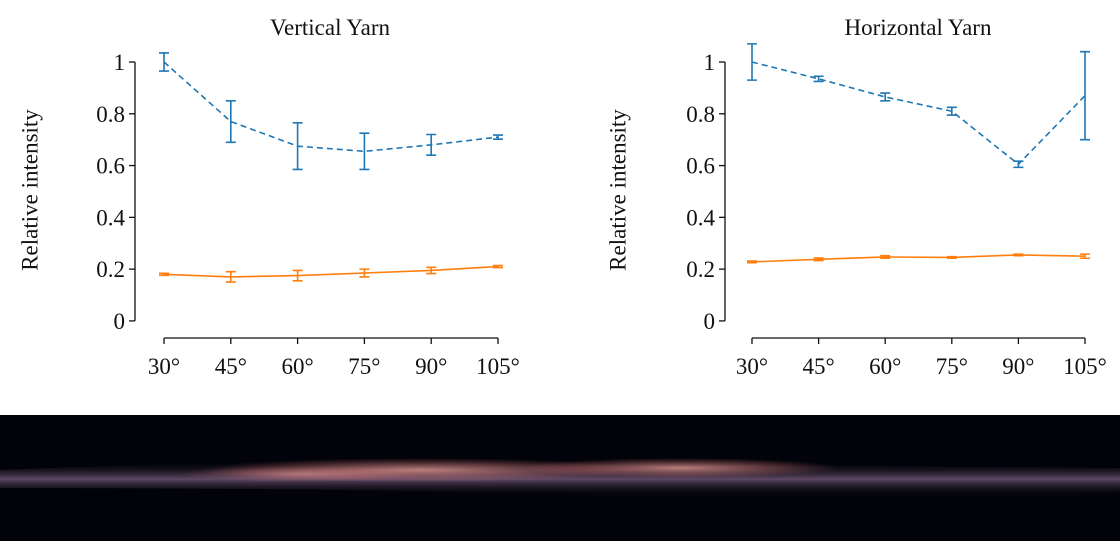  Describe the element at coordinates (330, 27) in the screenshot. I see `chart-title: Vertical Yarn` at that location.